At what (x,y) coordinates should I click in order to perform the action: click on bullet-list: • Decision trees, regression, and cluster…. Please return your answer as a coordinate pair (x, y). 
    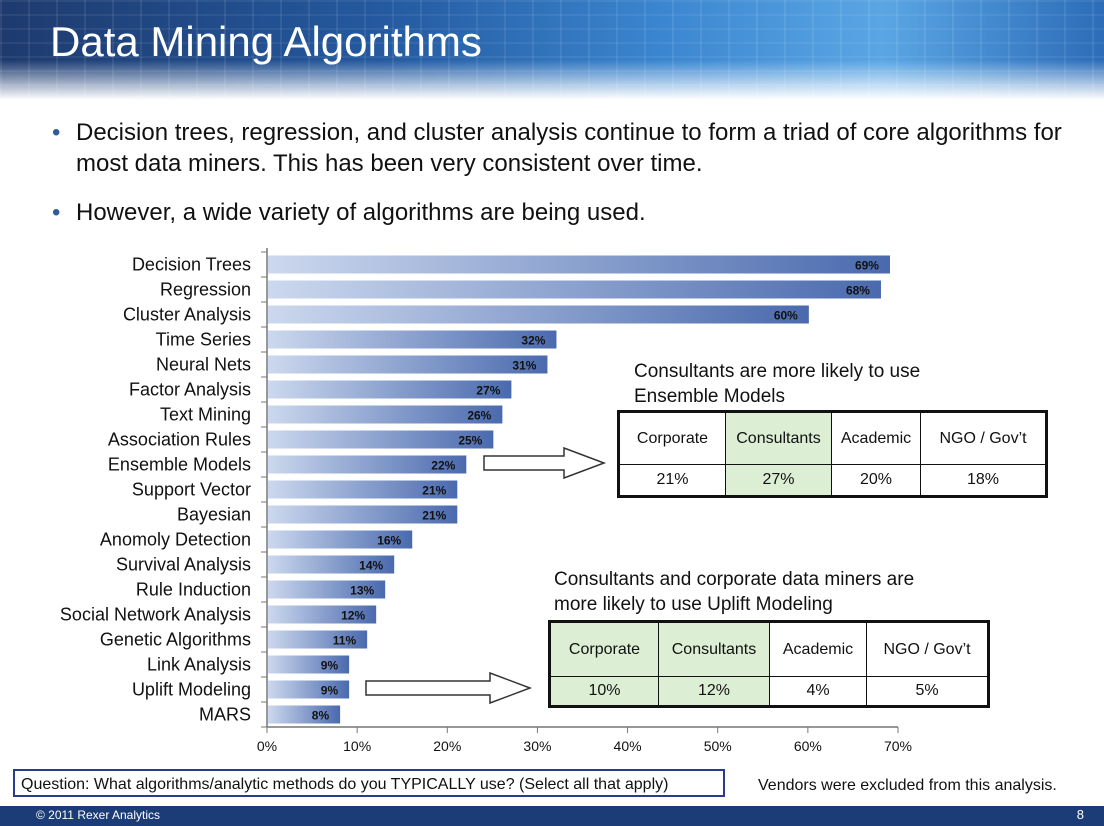
    Looking at the image, I should click on (562, 181).